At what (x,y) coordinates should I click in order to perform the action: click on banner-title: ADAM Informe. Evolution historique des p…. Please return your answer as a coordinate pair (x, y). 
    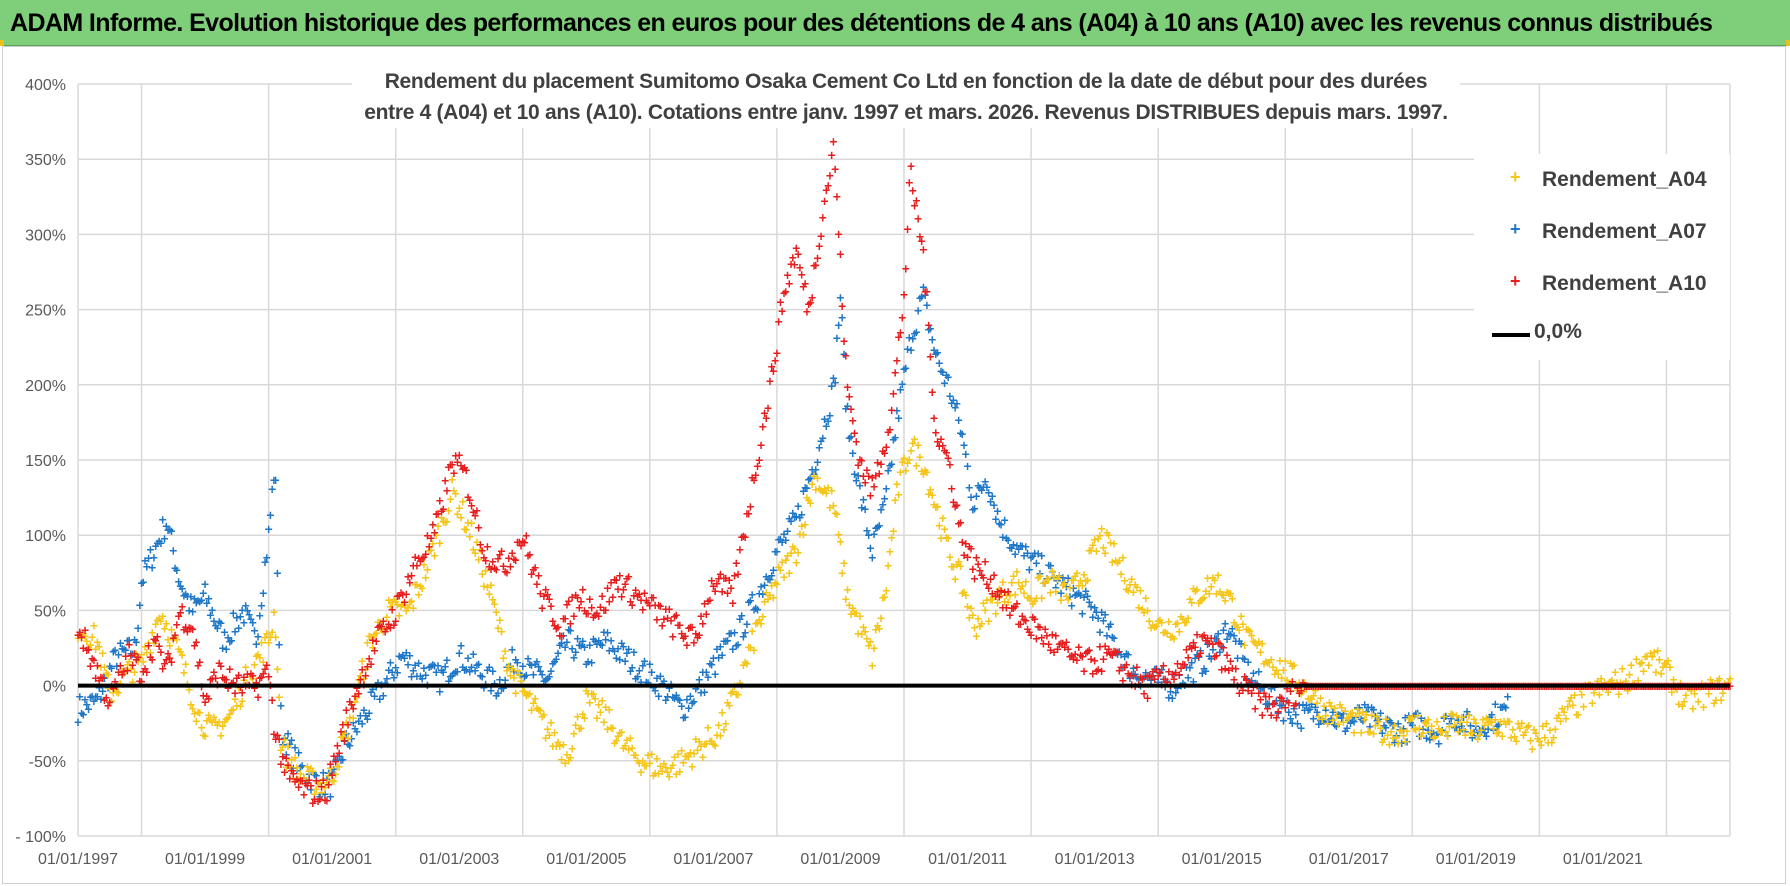
    Looking at the image, I should click on (861, 23).